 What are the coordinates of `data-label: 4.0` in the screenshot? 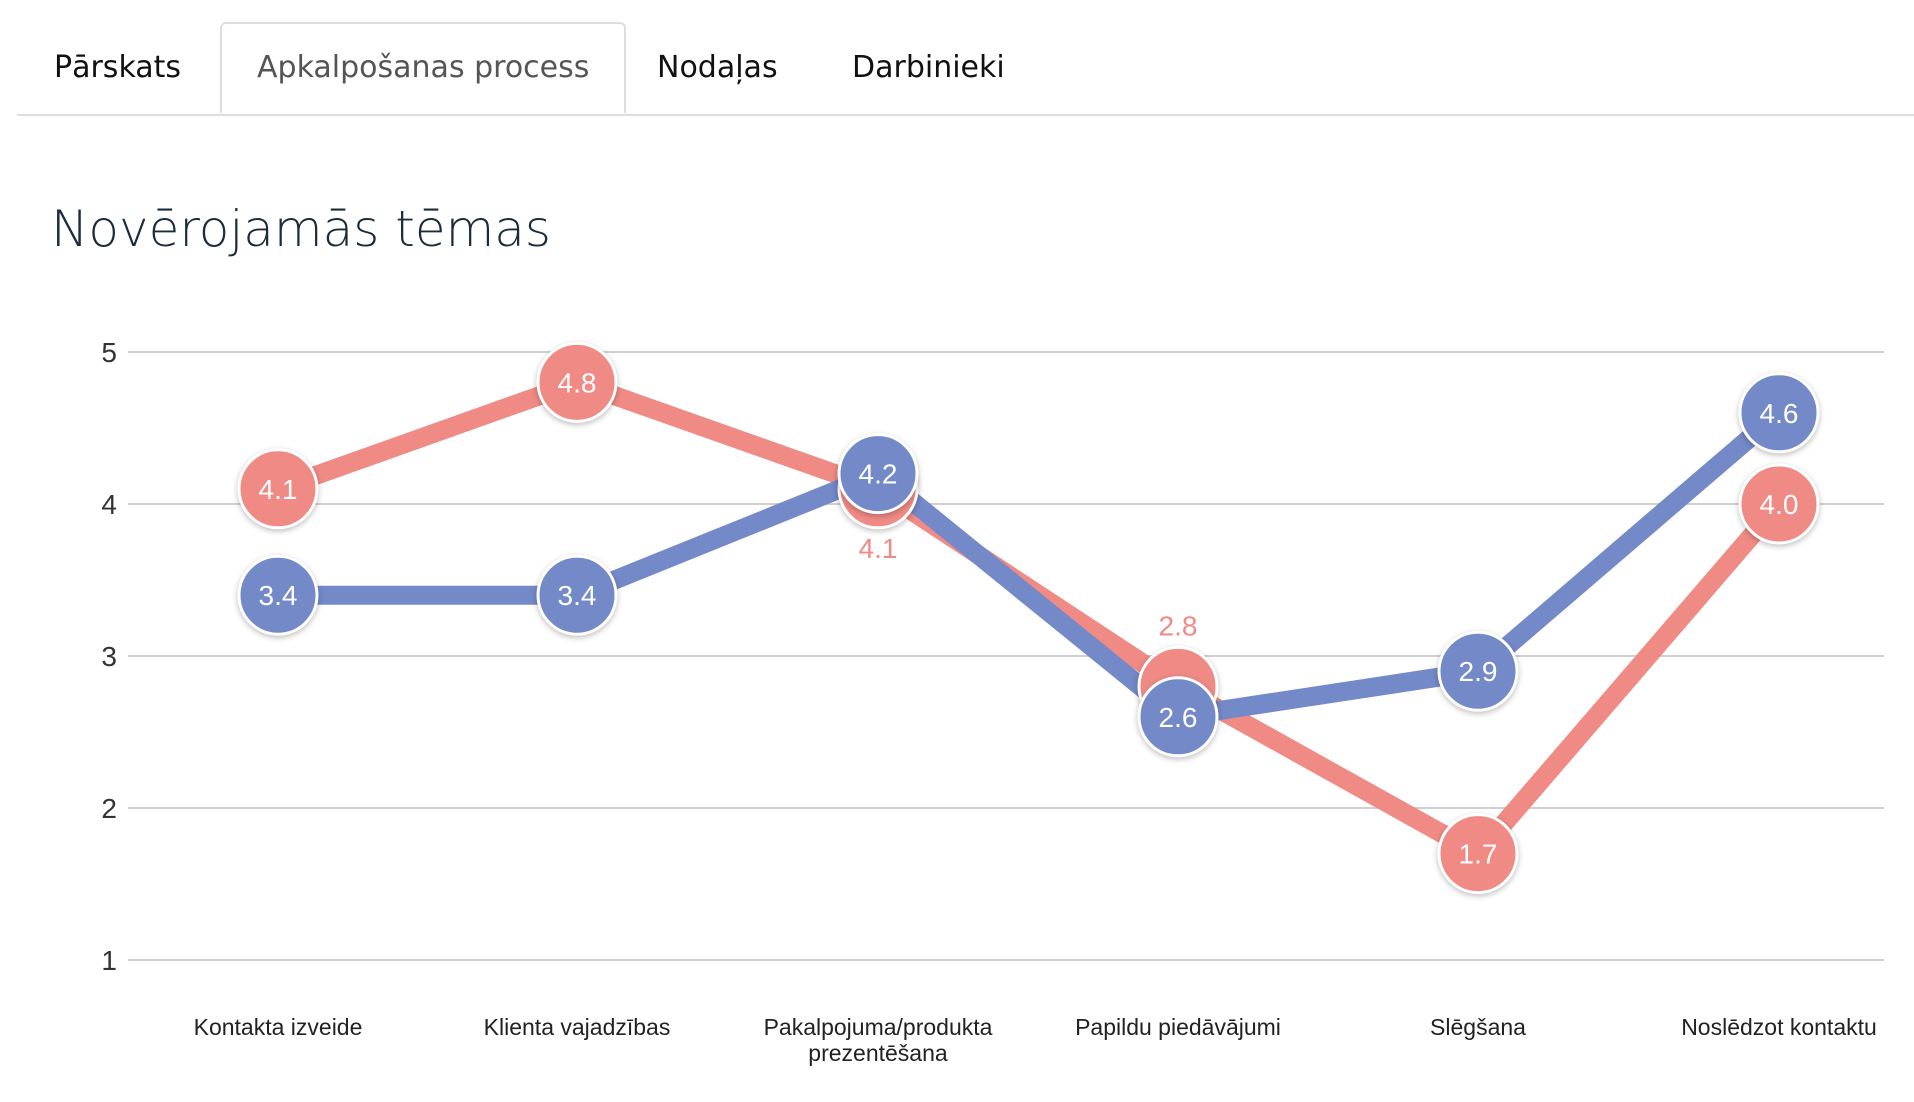 It's located at (1779, 504).